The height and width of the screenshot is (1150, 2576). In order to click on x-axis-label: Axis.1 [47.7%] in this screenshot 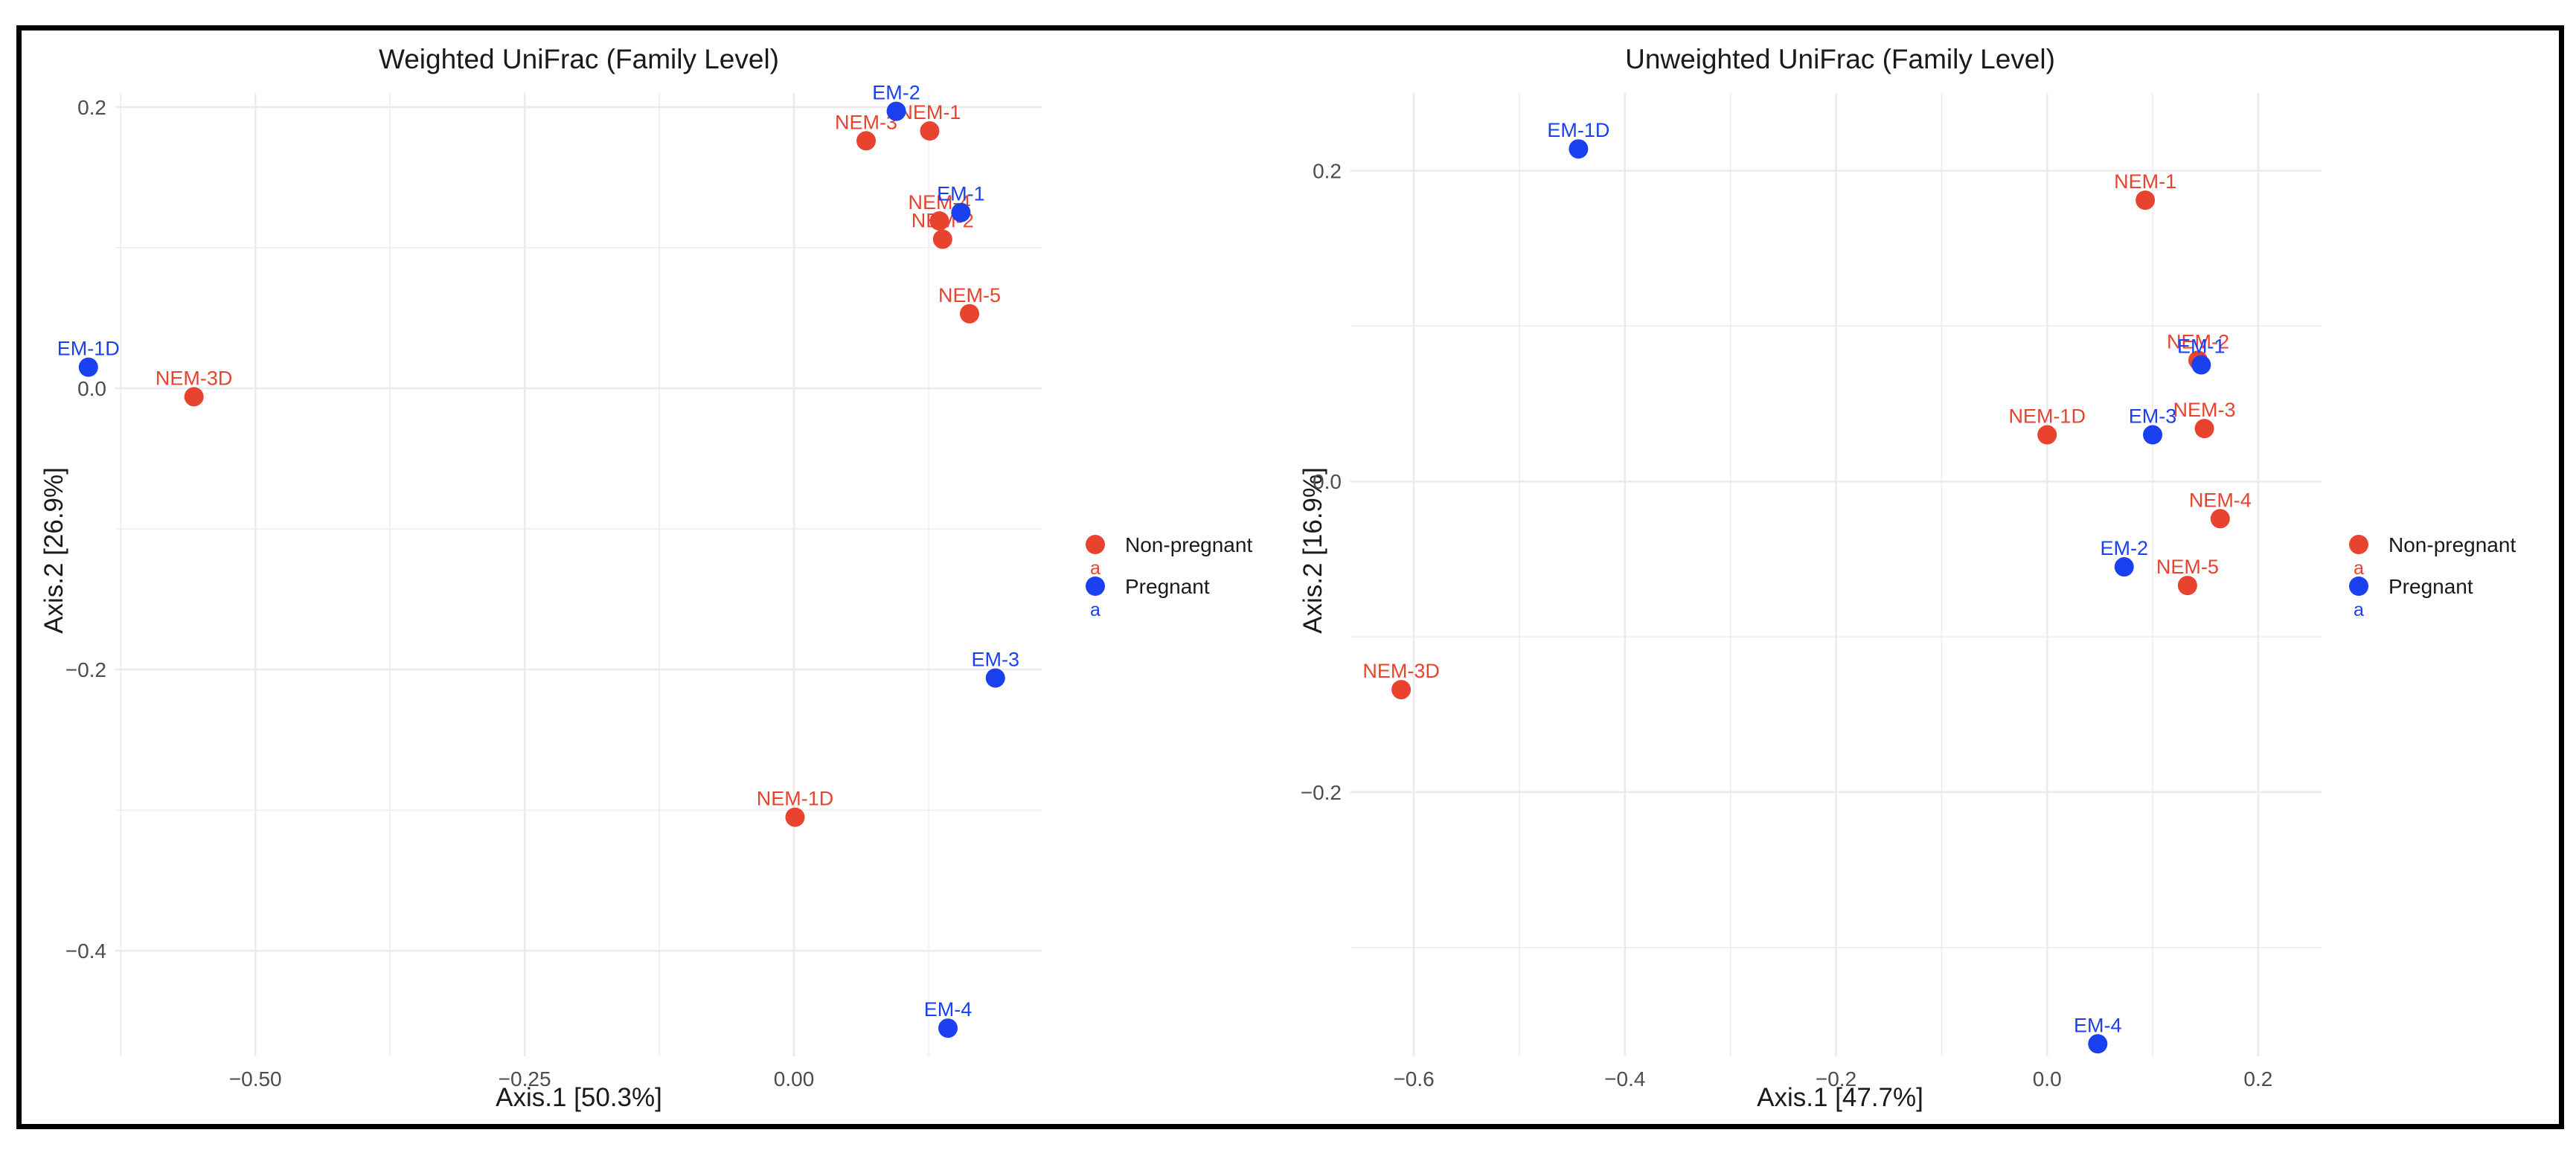, I will do `click(1840, 1097)`.